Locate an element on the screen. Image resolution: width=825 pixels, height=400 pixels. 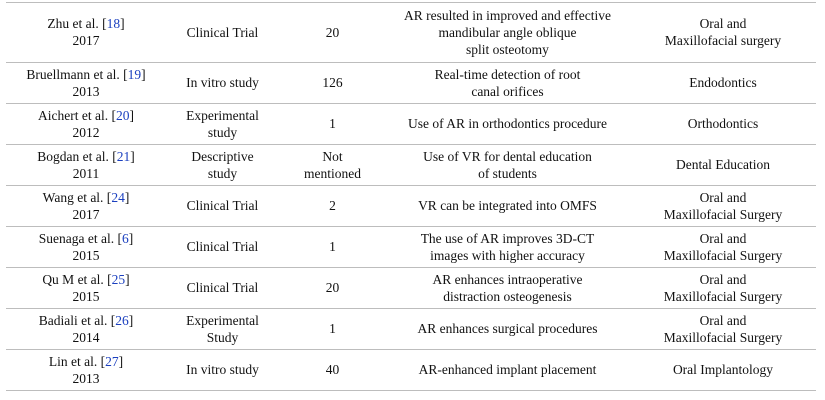
author-line: Bruellmann et al. [19] is located at coordinates (85, 74).